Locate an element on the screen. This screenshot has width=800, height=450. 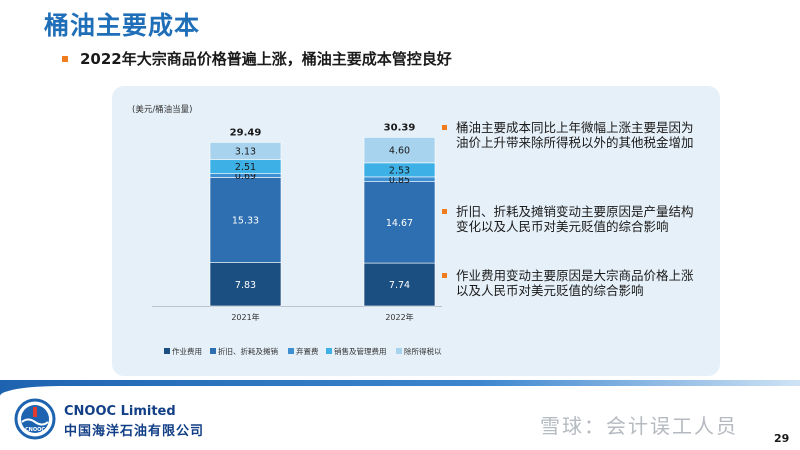
note-text: 作业费用变动主要原因是大宗商品价格上涨以及人民币对美元贬值的综合影响 is located at coordinates (575, 283).